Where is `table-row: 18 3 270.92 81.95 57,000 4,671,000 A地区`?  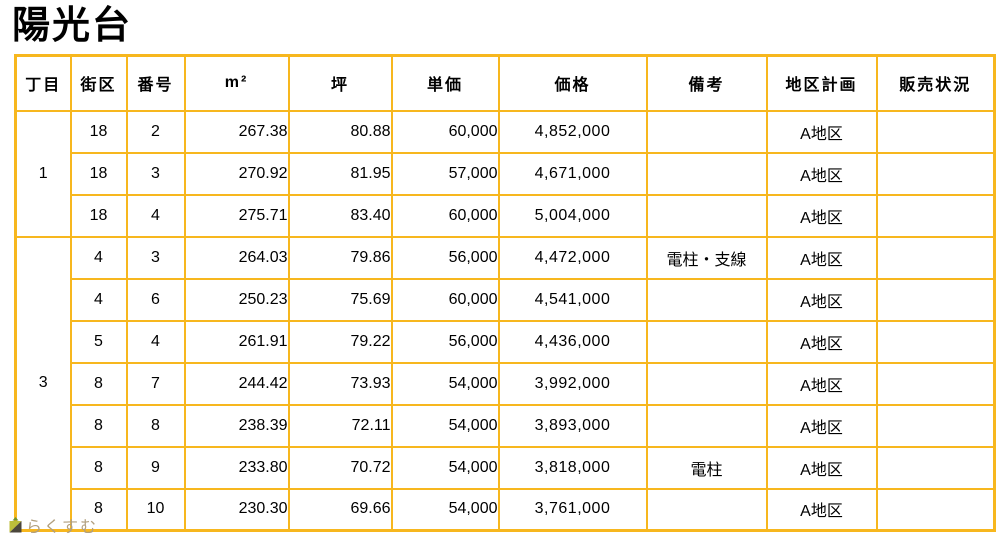
table-row: 18 3 270.92 81.95 57,000 4,671,000 A地区 is located at coordinates (506, 173).